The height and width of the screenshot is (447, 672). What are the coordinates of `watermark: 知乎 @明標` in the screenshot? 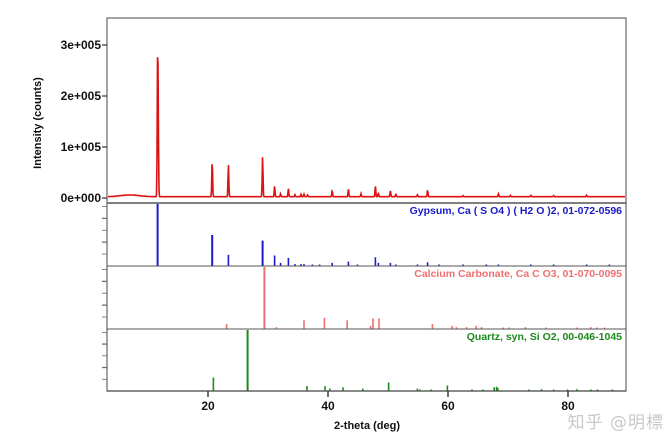 It's located at (615, 423).